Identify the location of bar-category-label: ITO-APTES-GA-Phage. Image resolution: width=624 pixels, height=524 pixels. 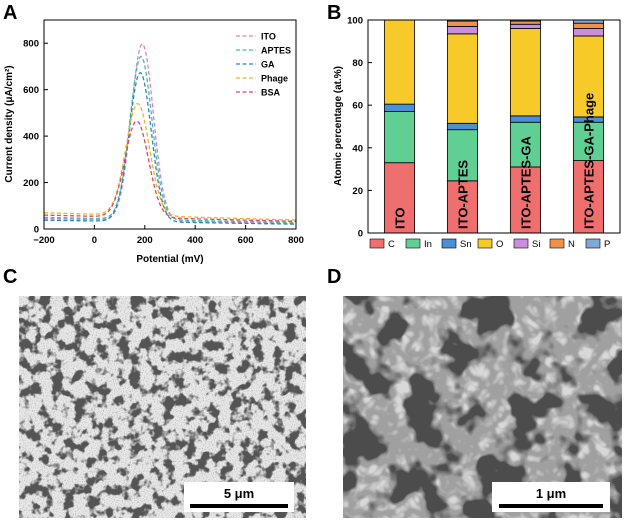
(589, 161).